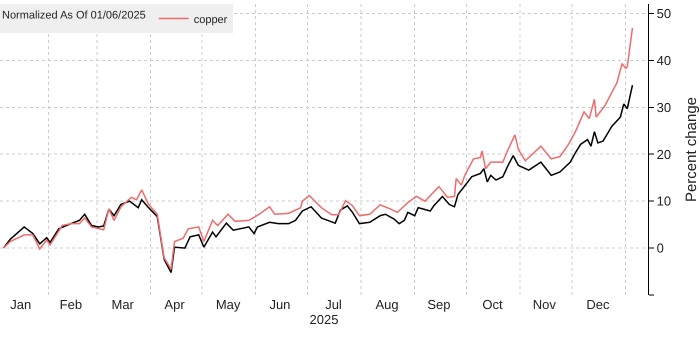 The image size is (700, 339). What do you see at coordinates (598, 304) in the screenshot?
I see `x-tick-label: Dec` at bounding box center [598, 304].